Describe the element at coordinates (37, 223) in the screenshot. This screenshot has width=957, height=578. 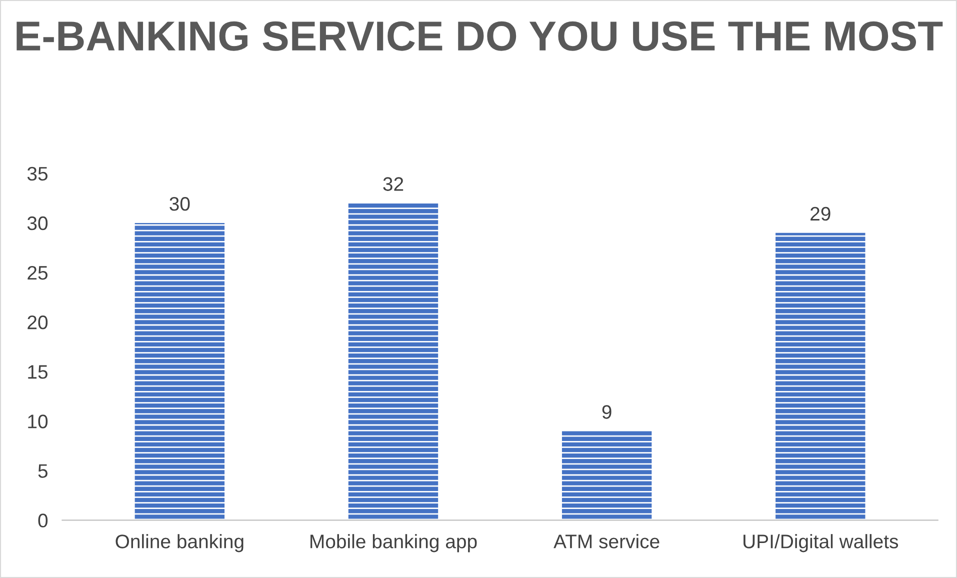
I see `y-tick-label: 30` at that location.